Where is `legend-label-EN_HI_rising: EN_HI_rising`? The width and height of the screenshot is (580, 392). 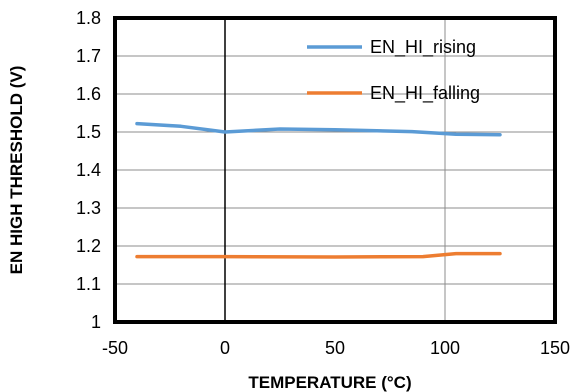
legend-label-EN_HI_rising: EN_HI_rising is located at coordinates (423, 47).